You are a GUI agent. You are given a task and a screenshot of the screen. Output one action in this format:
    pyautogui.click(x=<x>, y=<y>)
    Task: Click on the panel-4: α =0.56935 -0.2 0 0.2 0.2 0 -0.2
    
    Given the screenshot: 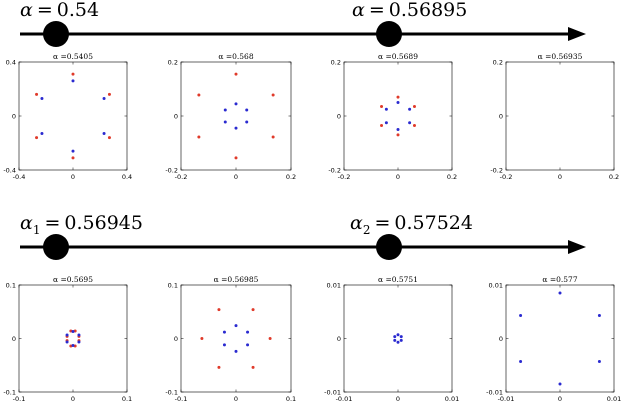 What is the action you would take?
    pyautogui.click(x=554, y=116)
    